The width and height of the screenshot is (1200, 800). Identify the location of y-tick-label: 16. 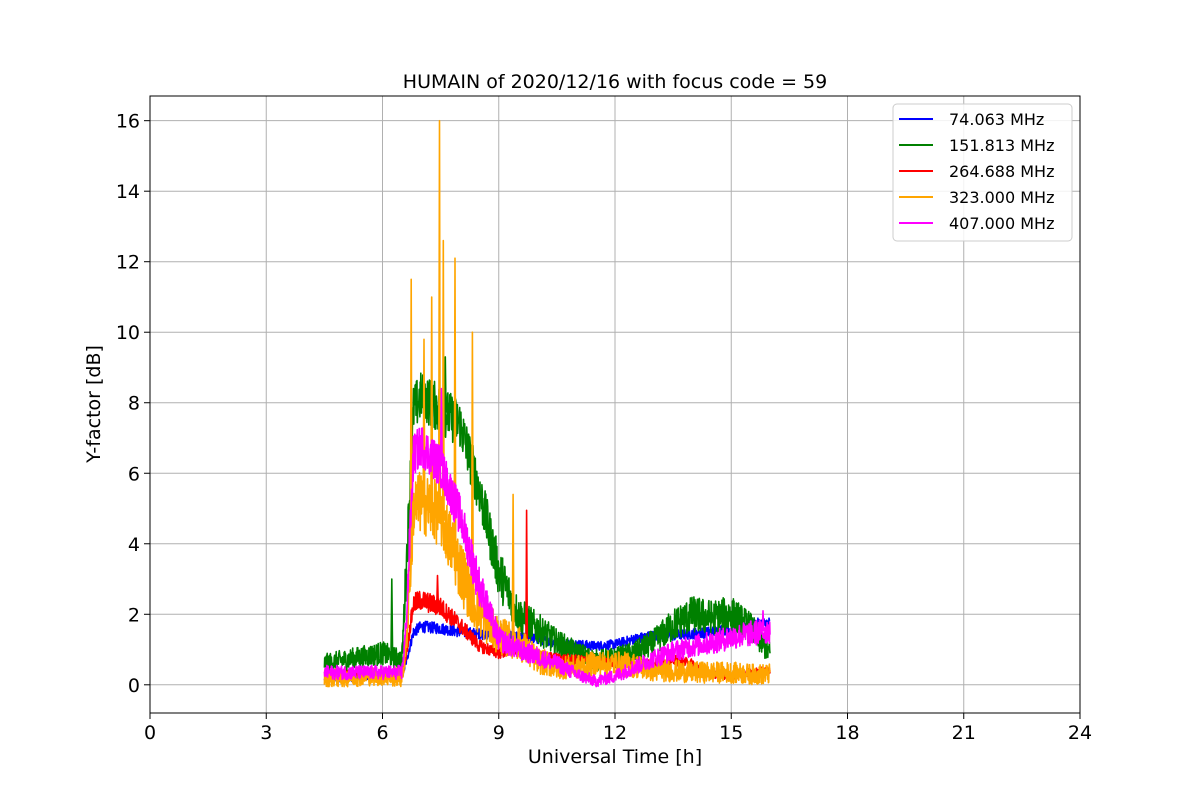
(128, 122).